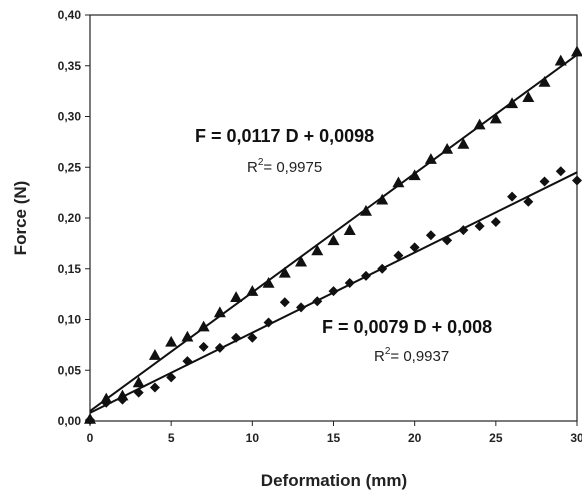  What do you see at coordinates (70, 370) in the screenshot?
I see `y-tick-label: 0,05` at bounding box center [70, 370].